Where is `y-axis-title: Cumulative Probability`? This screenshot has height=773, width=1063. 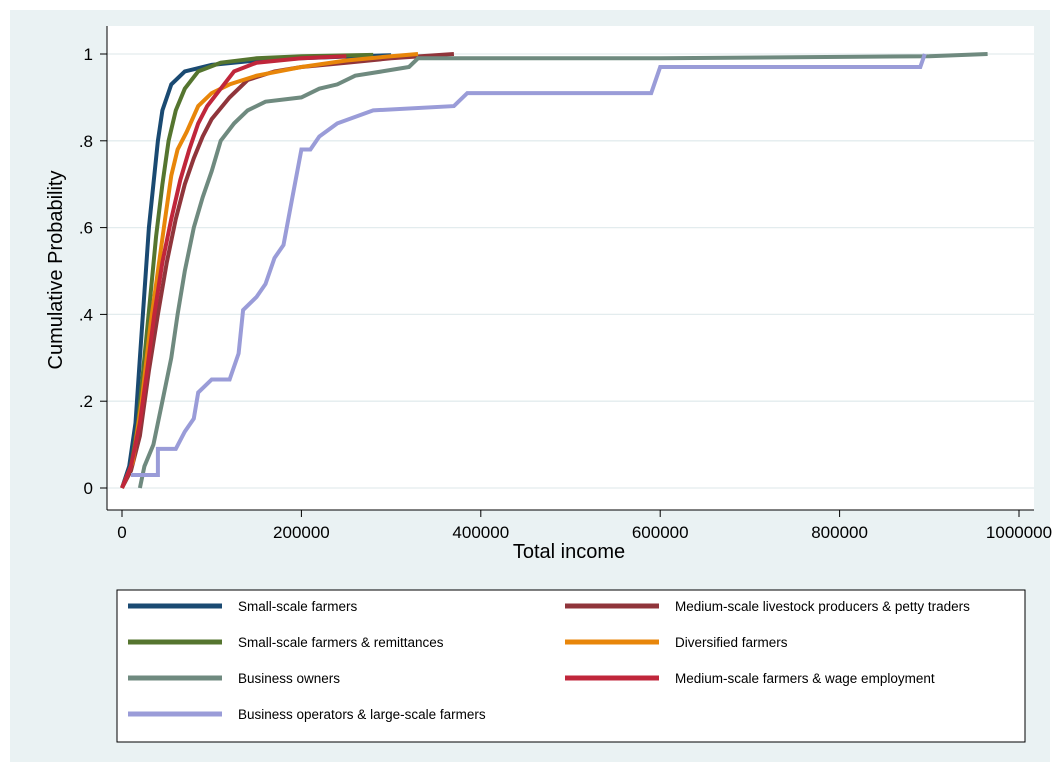 y-axis-title: Cumulative Probability is located at coordinates (56, 270).